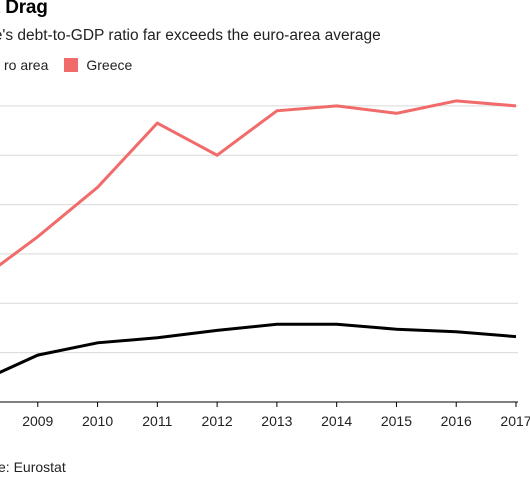 Image resolution: width=530 pixels, height=497 pixels. What do you see at coordinates (157, 421) in the screenshot?
I see `x-tick-label-2011: 2011` at bounding box center [157, 421].